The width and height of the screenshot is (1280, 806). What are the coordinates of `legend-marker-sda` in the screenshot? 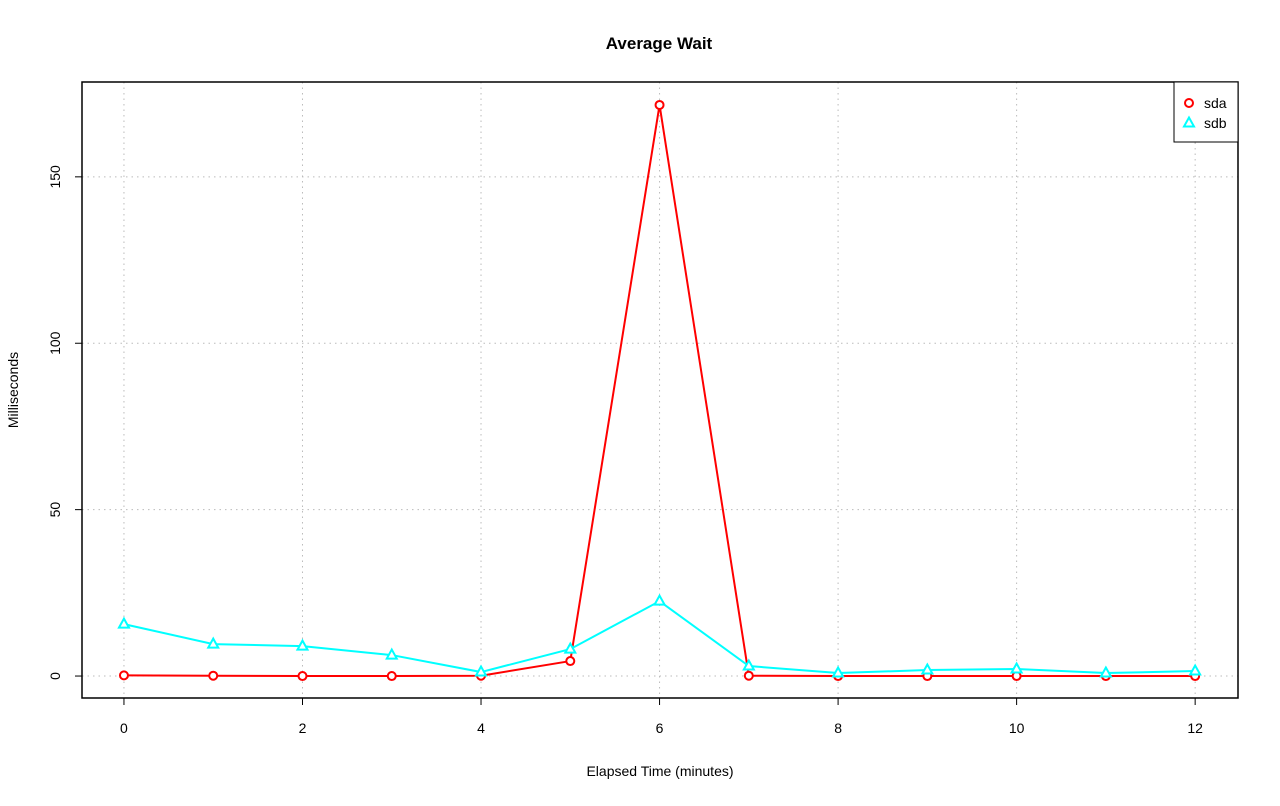 It's located at (1189, 103).